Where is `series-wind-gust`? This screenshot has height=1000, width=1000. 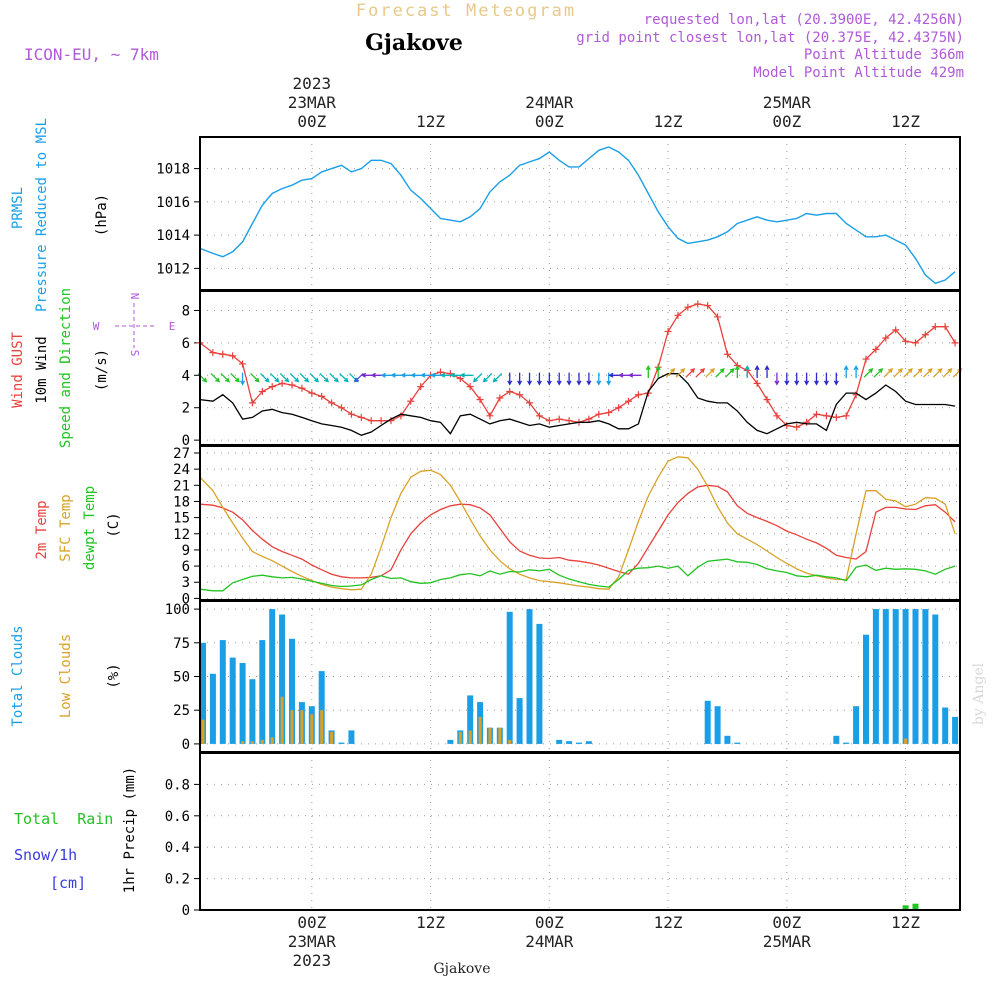
series-wind-gust is located at coordinates (577, 365).